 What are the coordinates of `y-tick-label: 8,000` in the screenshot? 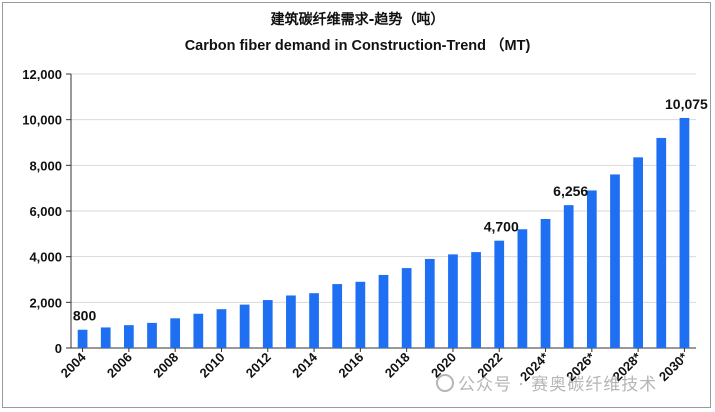 It's located at (45, 165).